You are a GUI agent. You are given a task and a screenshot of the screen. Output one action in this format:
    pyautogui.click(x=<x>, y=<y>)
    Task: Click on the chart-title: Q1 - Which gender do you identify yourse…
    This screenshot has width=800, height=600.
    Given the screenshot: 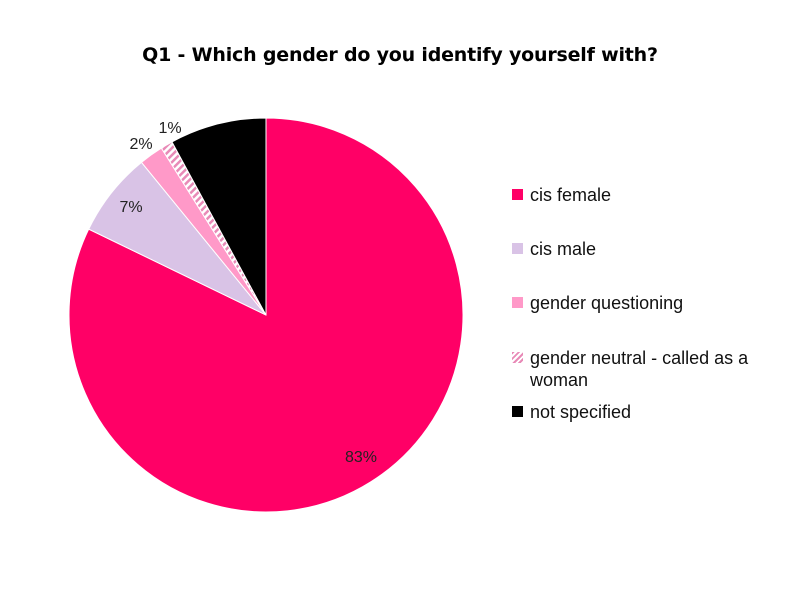 What is the action you would take?
    pyautogui.click(x=400, y=55)
    